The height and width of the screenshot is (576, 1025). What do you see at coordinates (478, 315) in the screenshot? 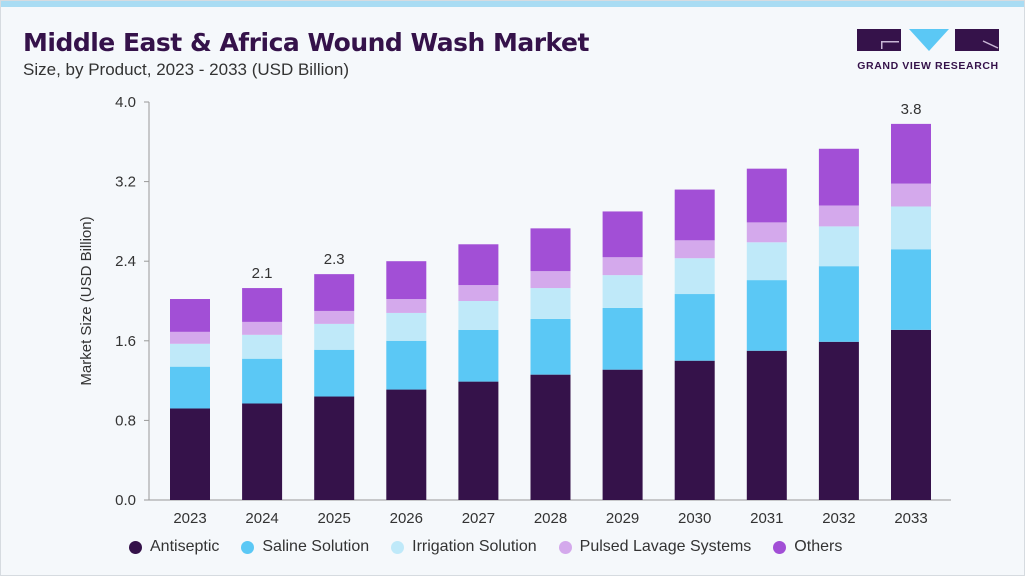
I see `bar-segment-irrigation-solution-2027` at bounding box center [478, 315].